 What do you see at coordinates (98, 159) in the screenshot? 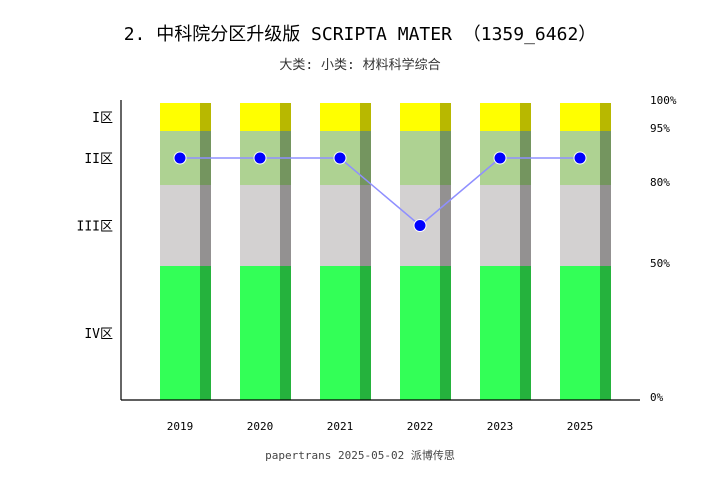
I see `zone-label: II区` at bounding box center [98, 159].